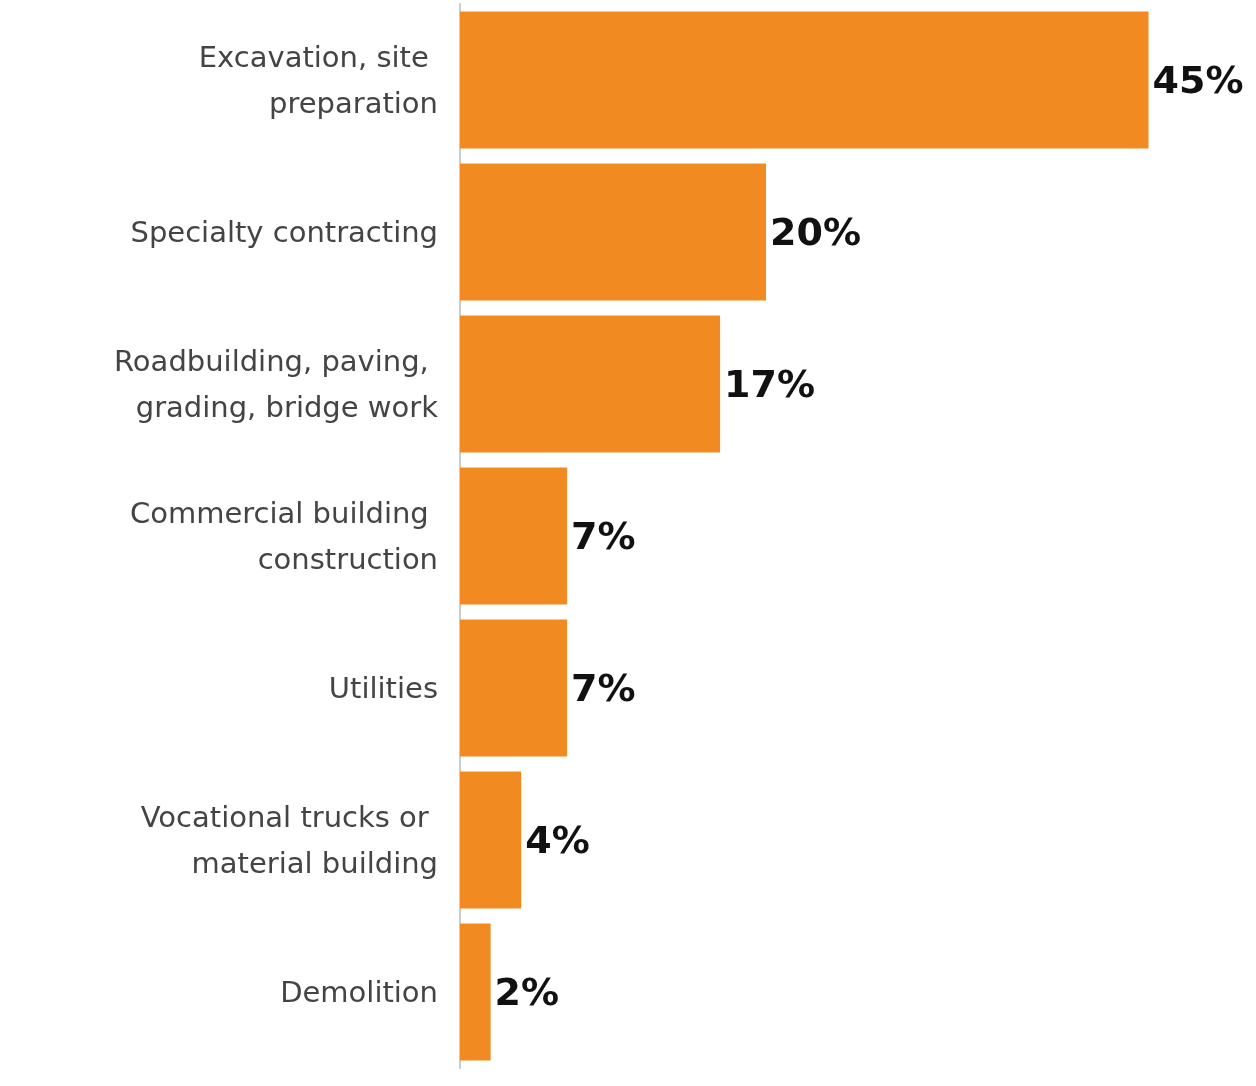  What do you see at coordinates (527, 992) in the screenshot?
I see `data-label: 2%` at bounding box center [527, 992].